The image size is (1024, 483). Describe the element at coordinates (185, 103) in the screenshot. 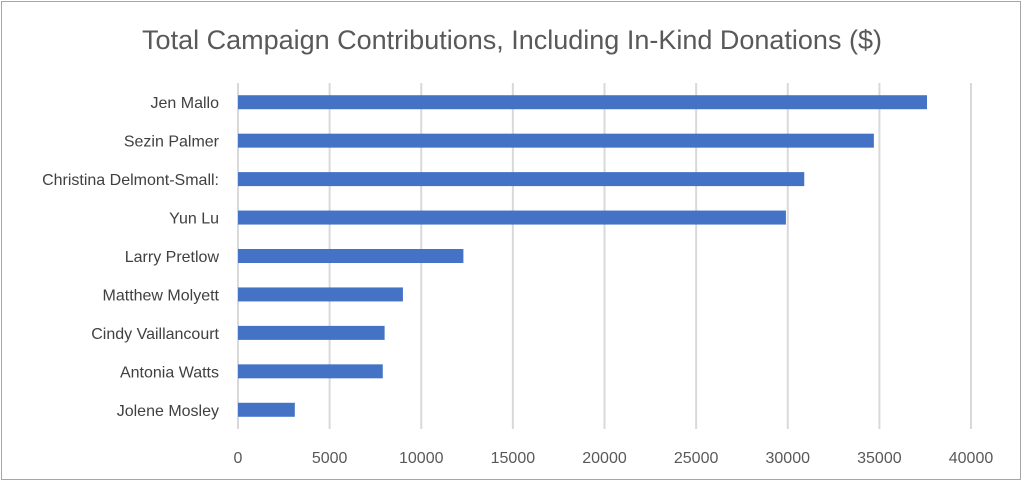

I see `category-label: Jen Mallo` at that location.